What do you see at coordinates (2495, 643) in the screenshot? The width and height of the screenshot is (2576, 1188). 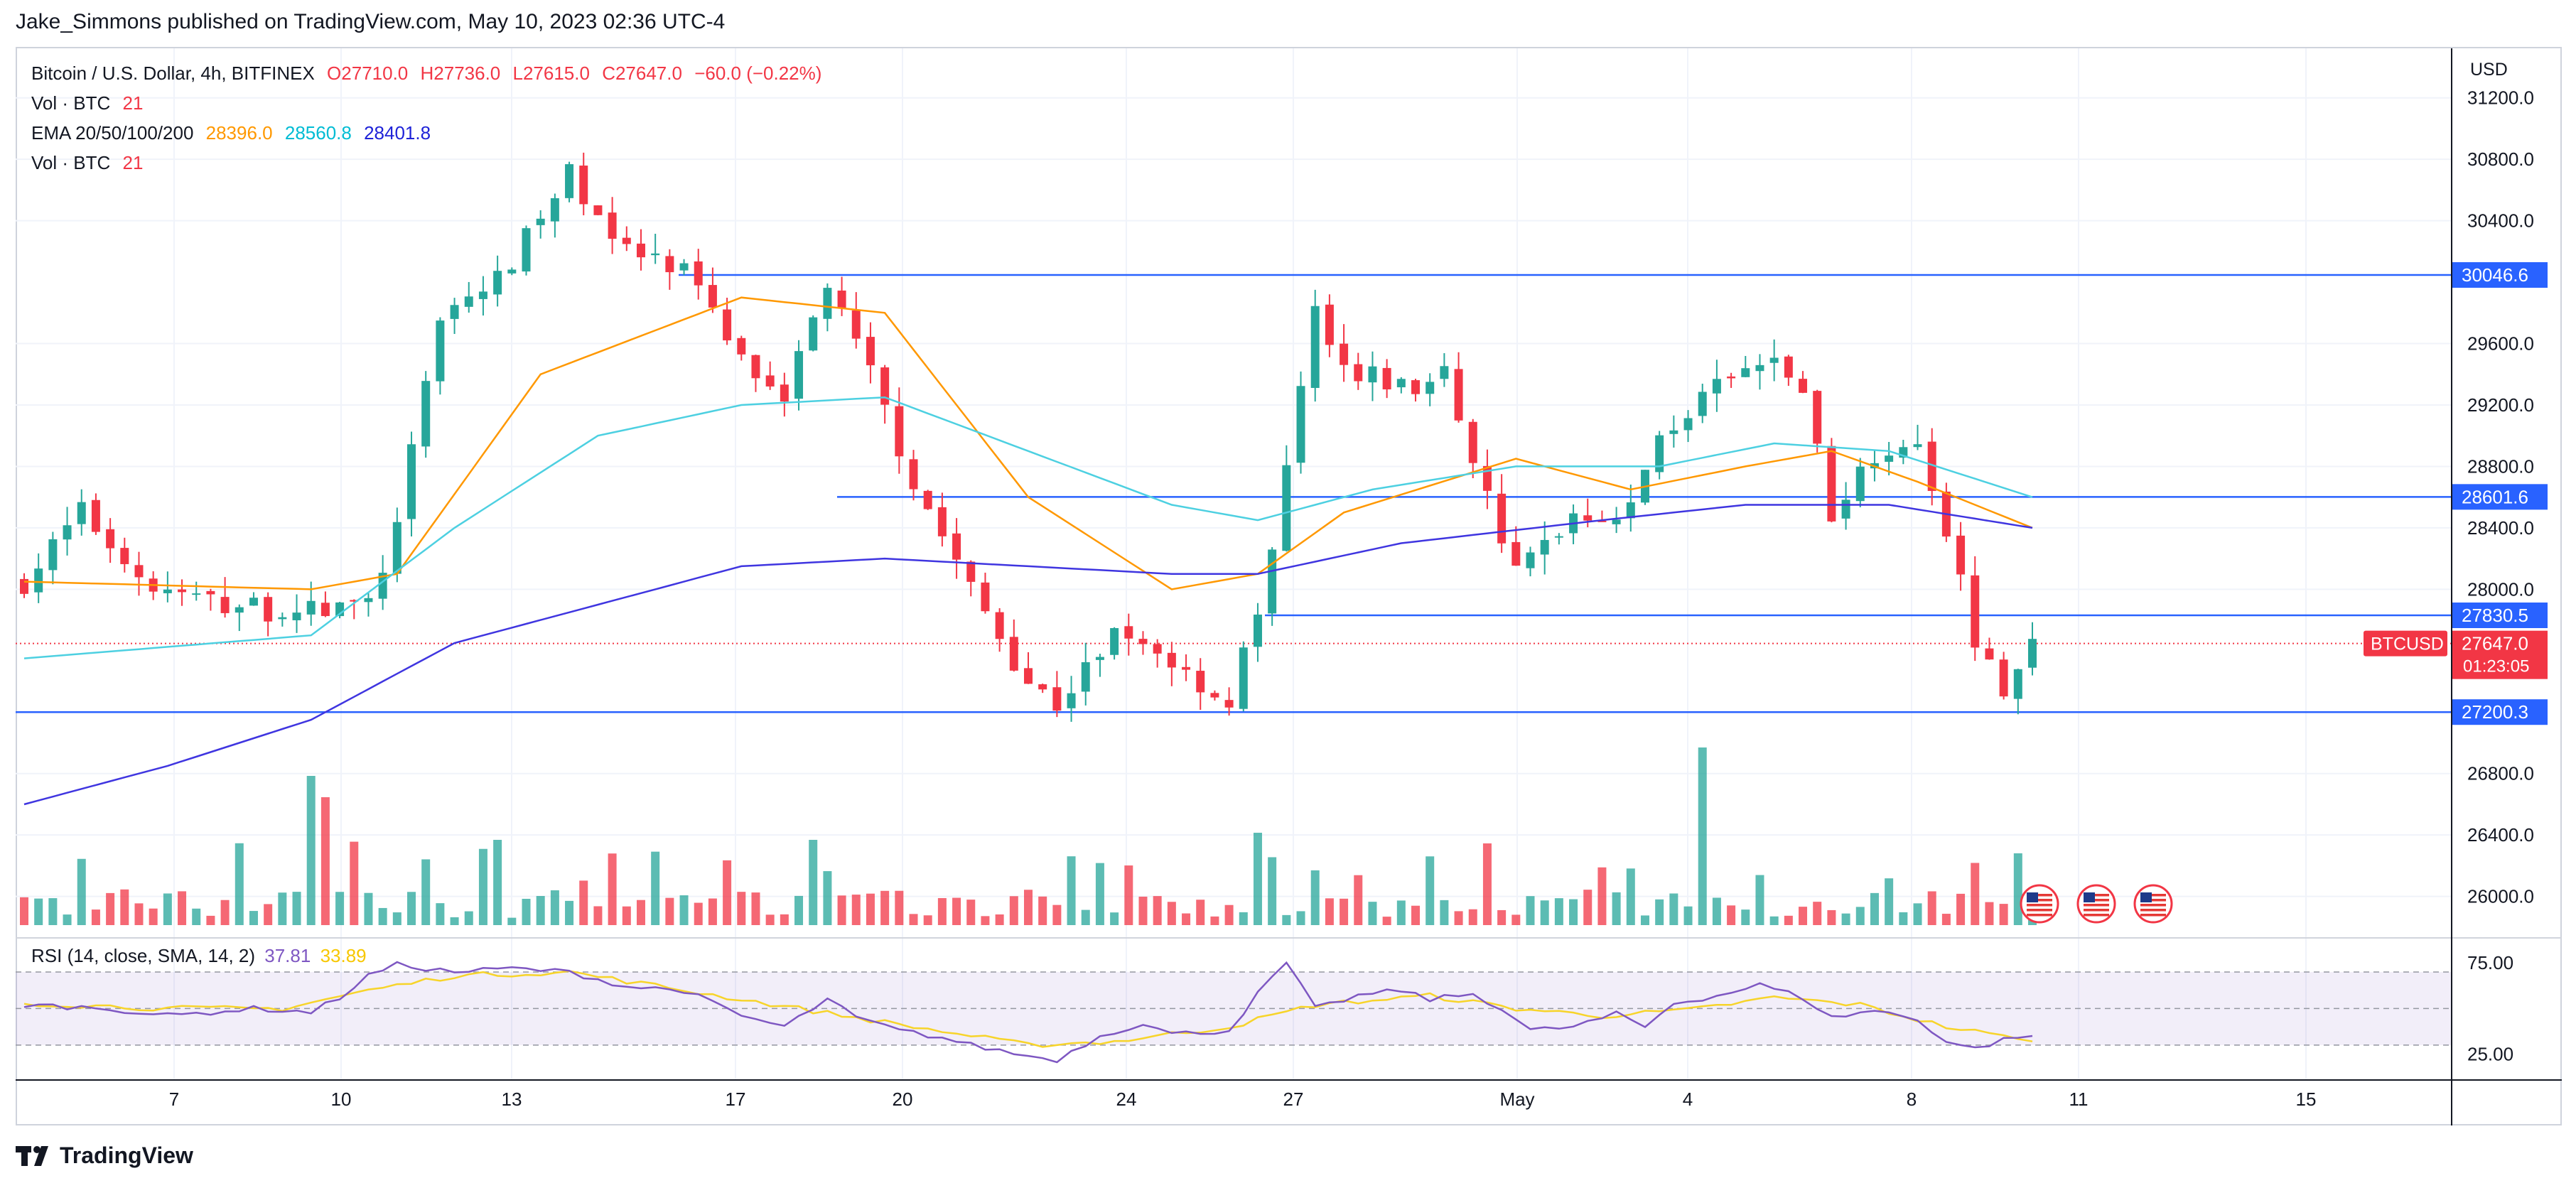 I see `last-price-label: 27647.0` at bounding box center [2495, 643].